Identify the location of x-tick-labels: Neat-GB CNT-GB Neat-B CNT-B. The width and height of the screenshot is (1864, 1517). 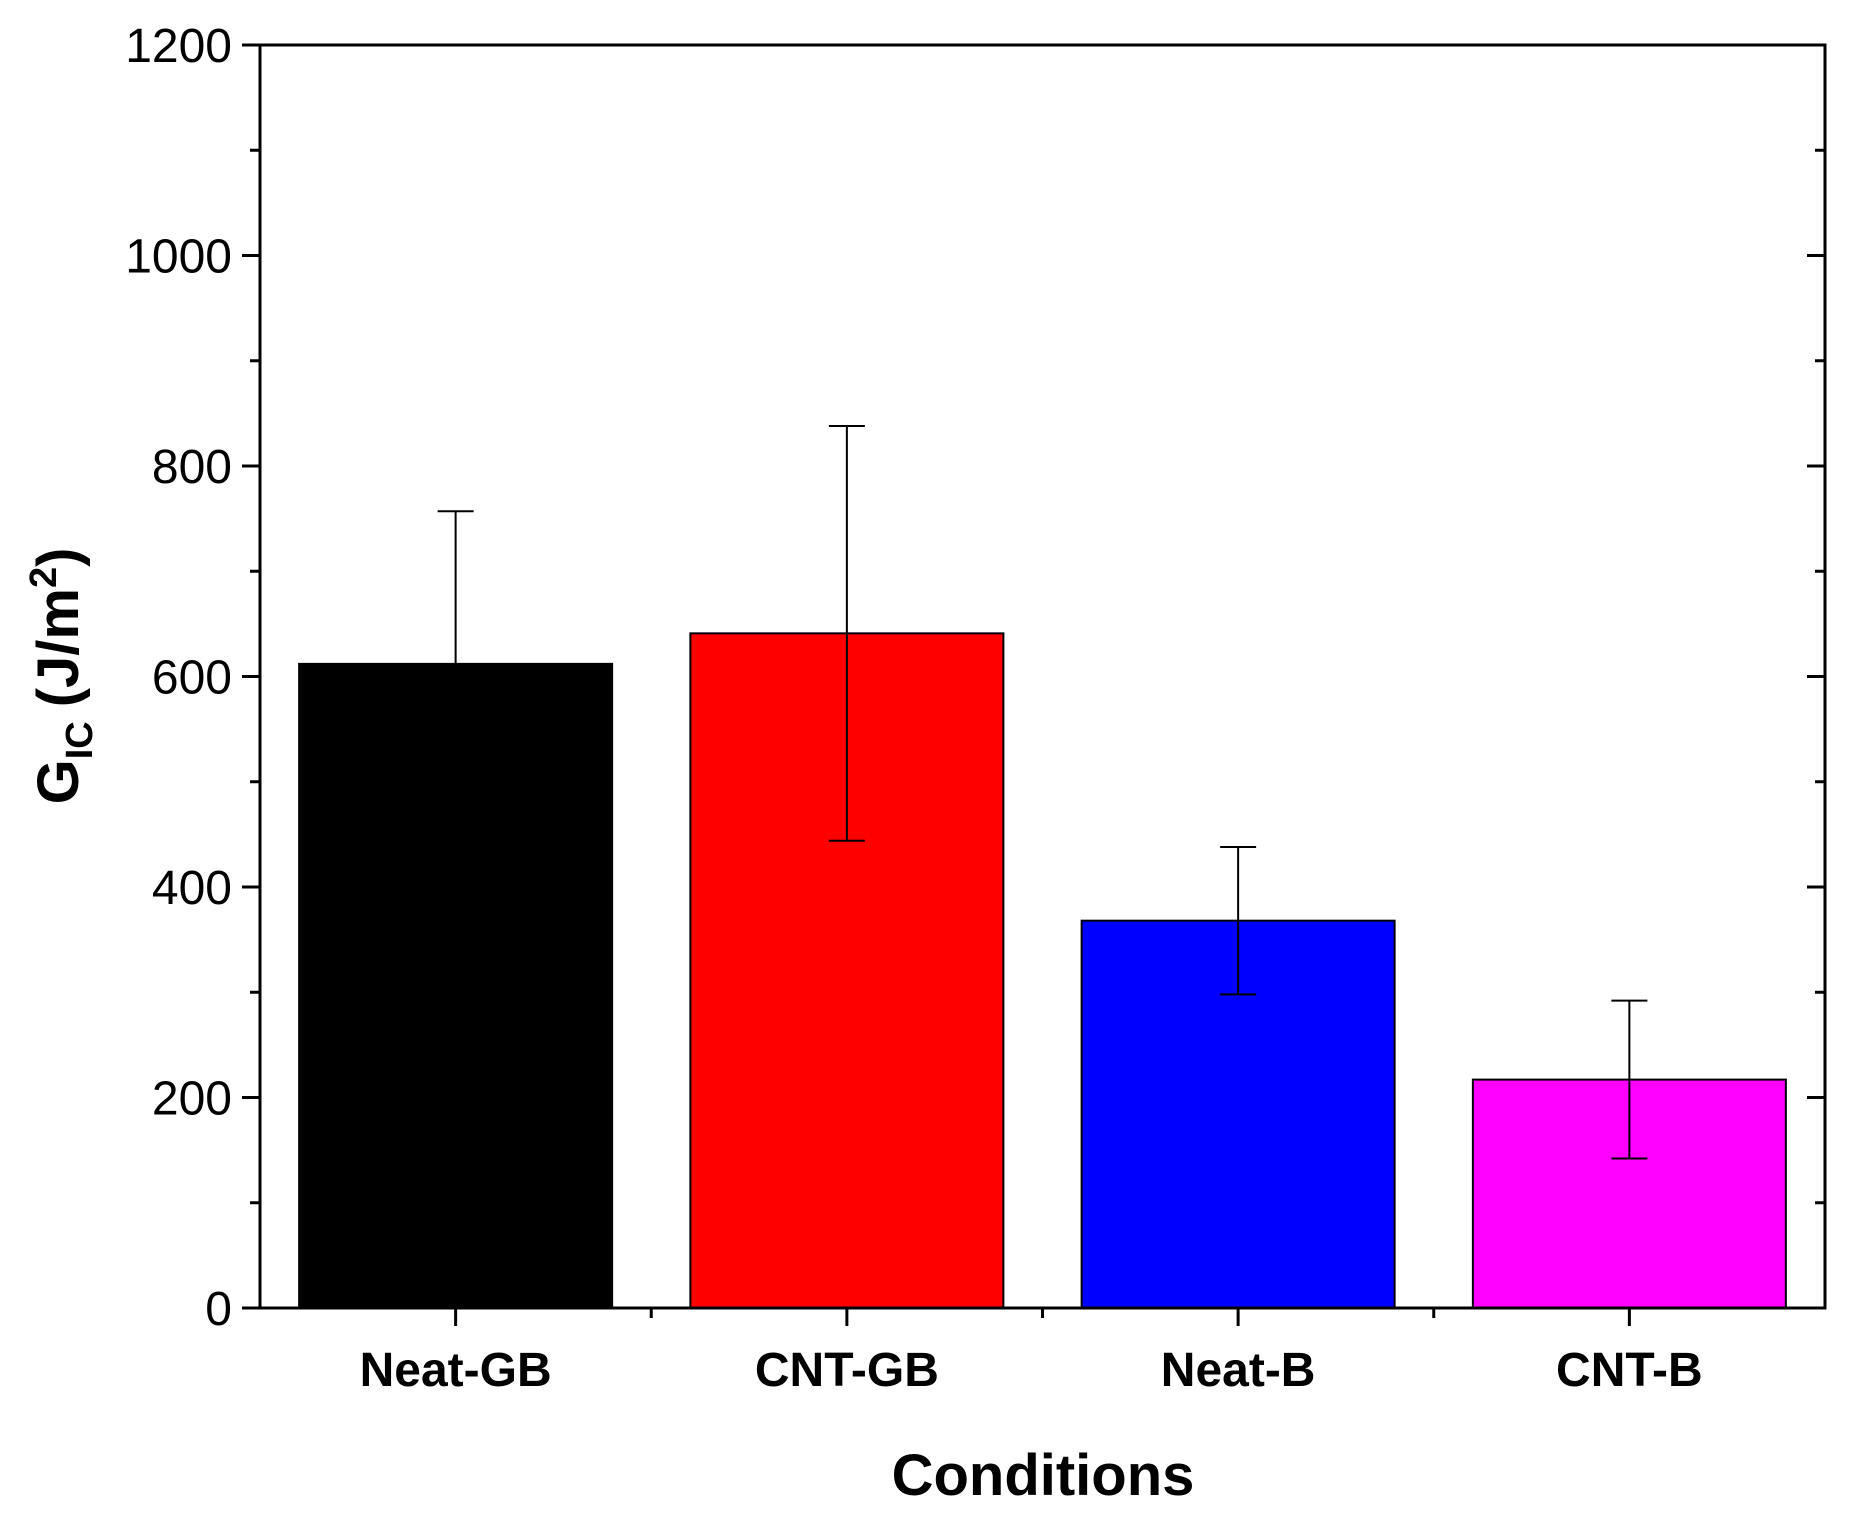
(1031, 1370).